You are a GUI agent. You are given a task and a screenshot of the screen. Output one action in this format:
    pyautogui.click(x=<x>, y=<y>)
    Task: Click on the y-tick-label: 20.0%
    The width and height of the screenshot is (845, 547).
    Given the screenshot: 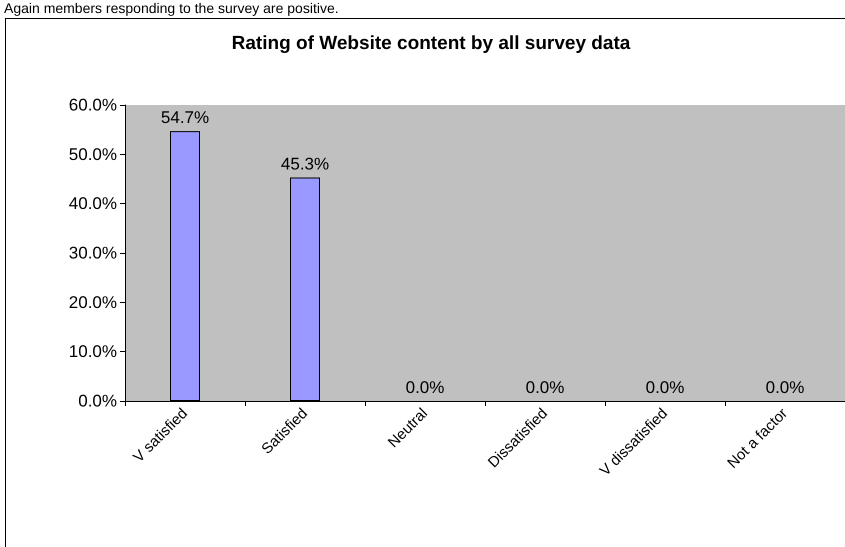 What is the action you would take?
    pyautogui.click(x=92, y=302)
    